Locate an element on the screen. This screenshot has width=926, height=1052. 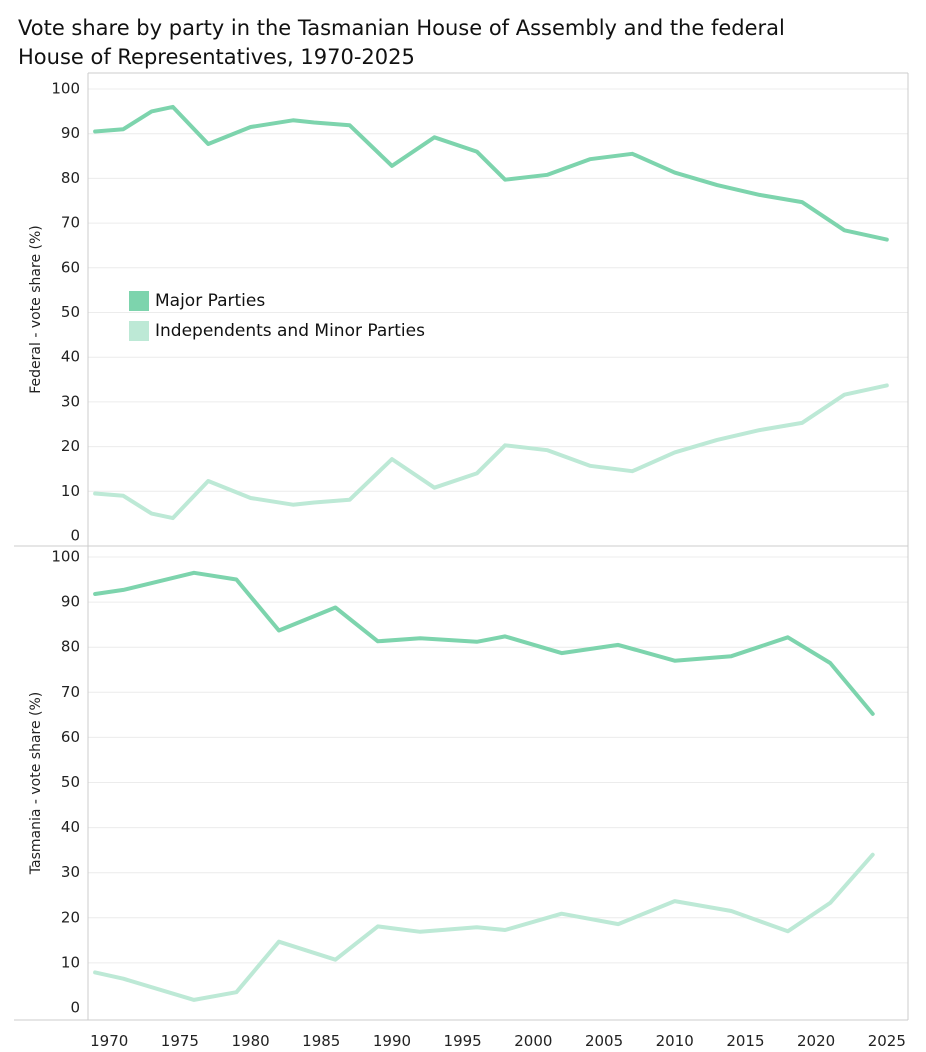
legend-swatch-major is located at coordinates (139, 301).